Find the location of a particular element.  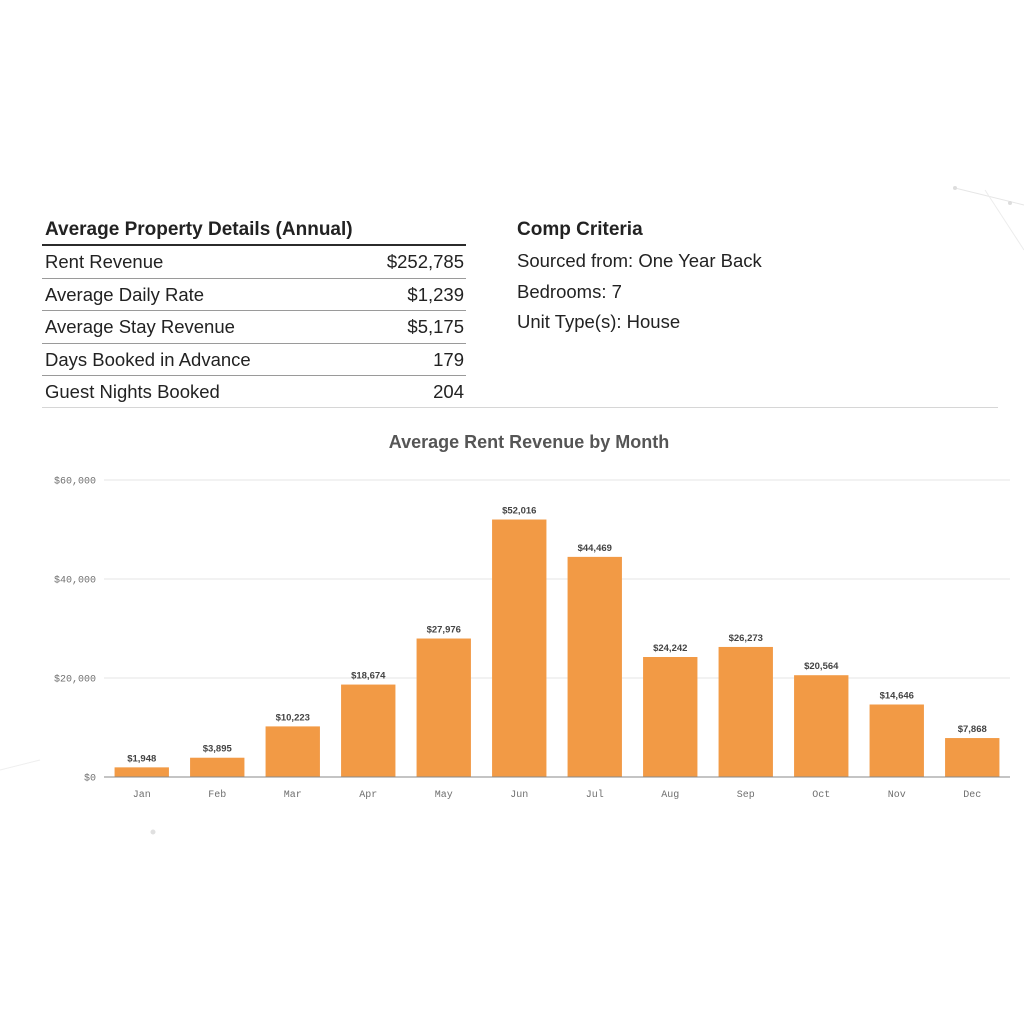

bar-feb is located at coordinates (217, 767).